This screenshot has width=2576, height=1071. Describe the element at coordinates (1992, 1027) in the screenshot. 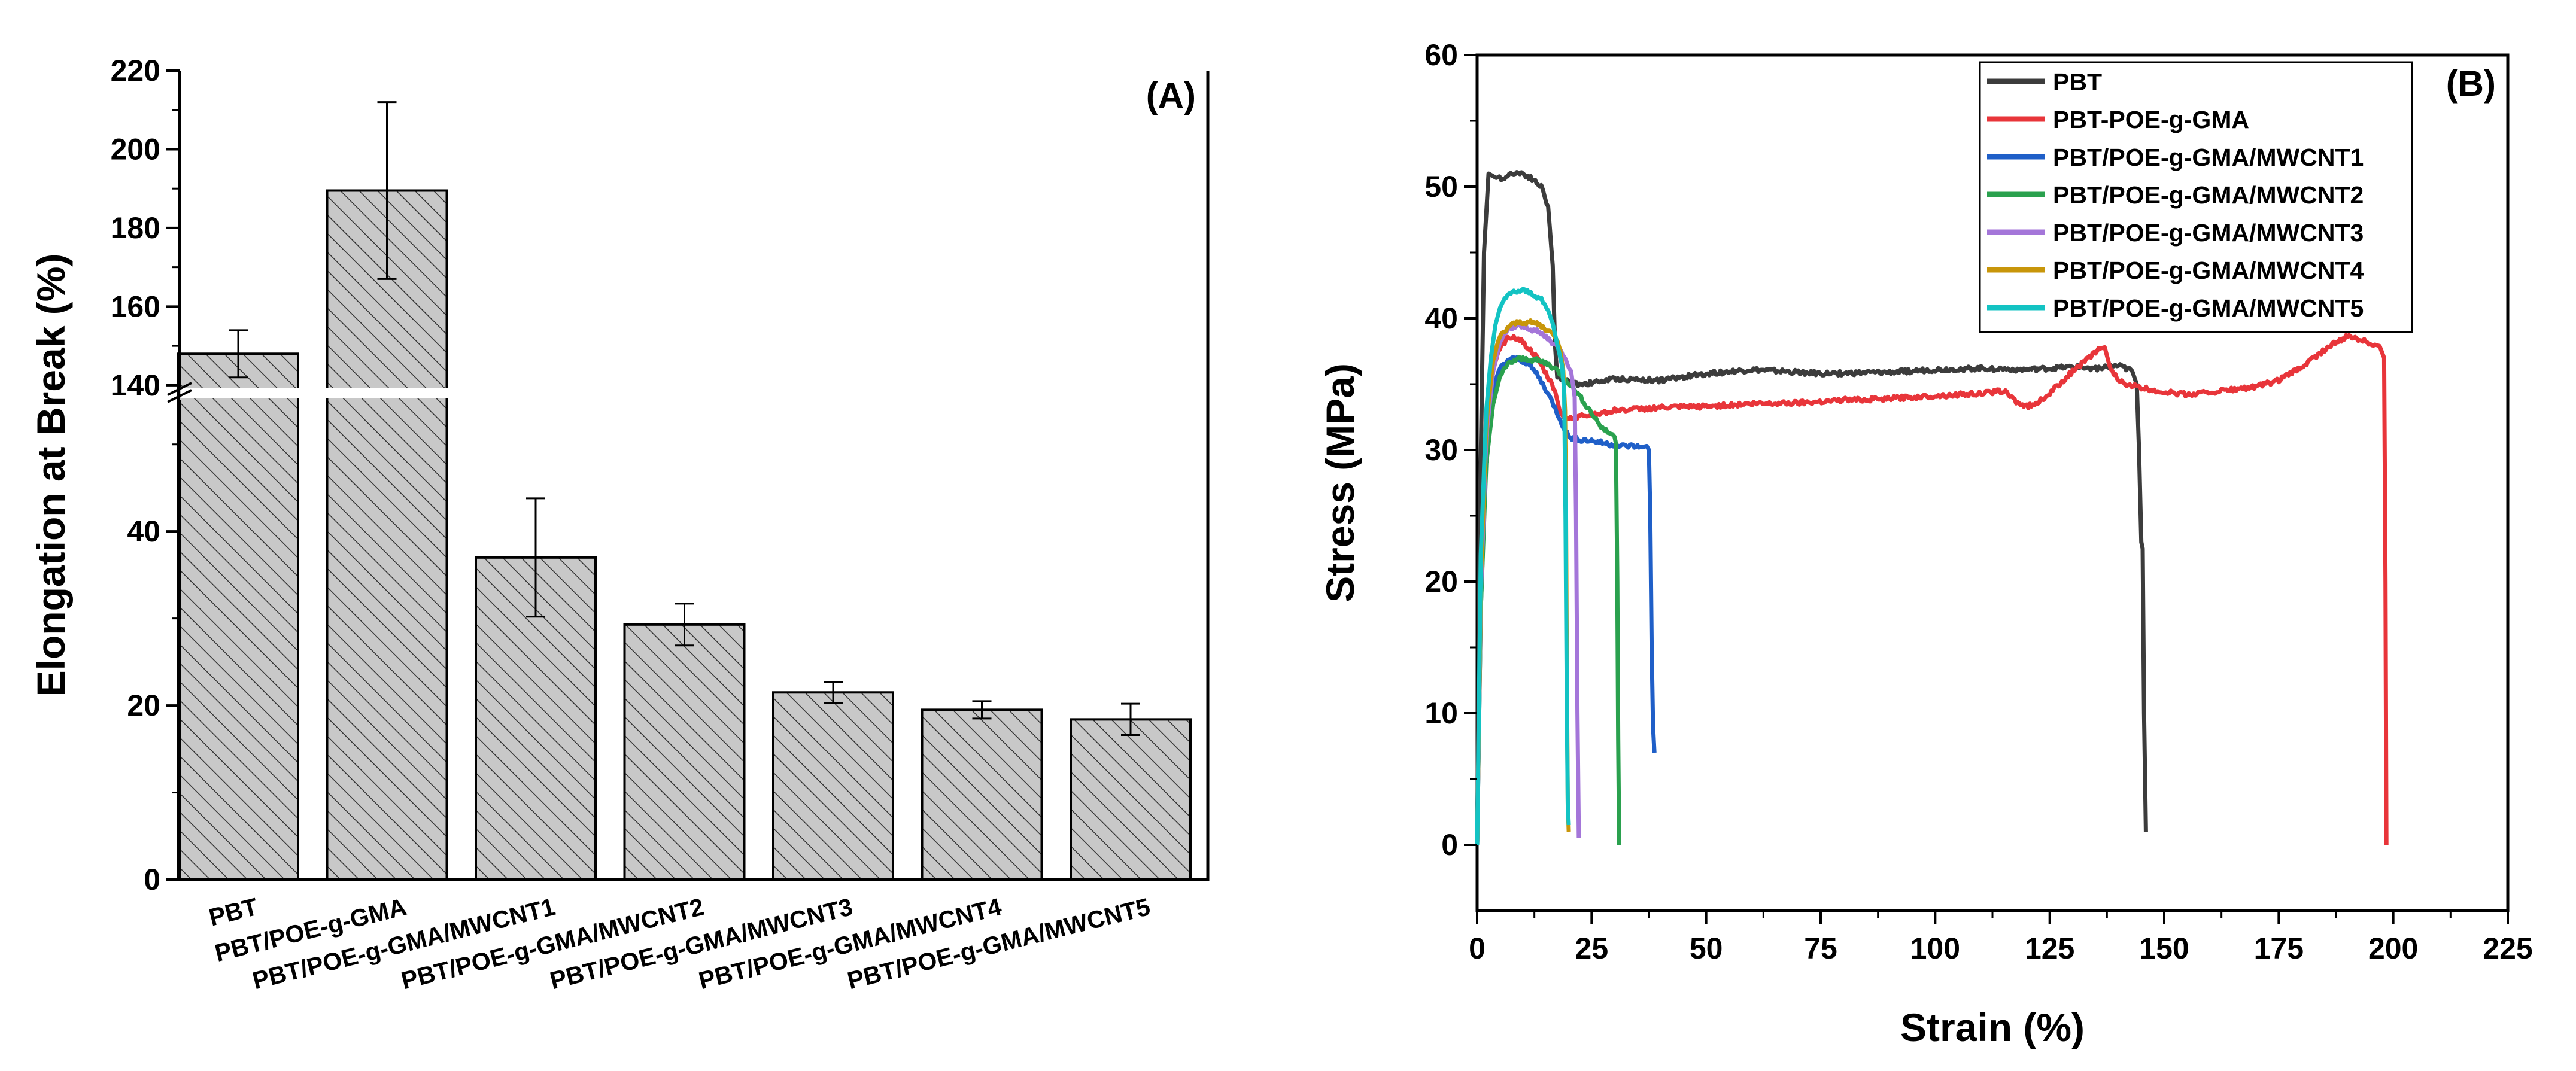

I see `panel-b-x-axis-title: Strain (%)` at that location.